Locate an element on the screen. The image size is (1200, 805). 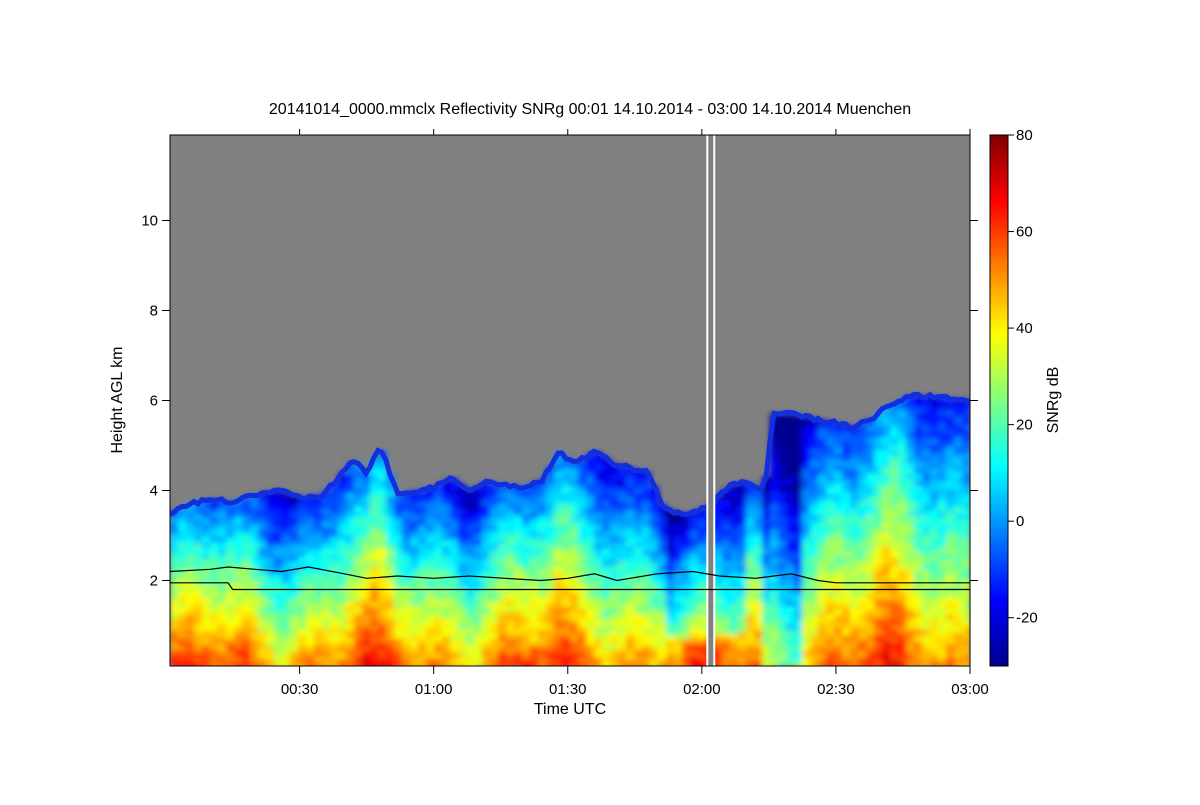
x-axis-label: Time UTC is located at coordinates (570, 709).